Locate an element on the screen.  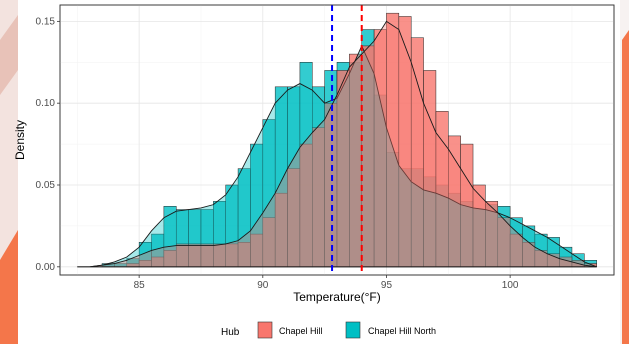
y-tick-label: 0.05 is located at coordinates (46, 185).